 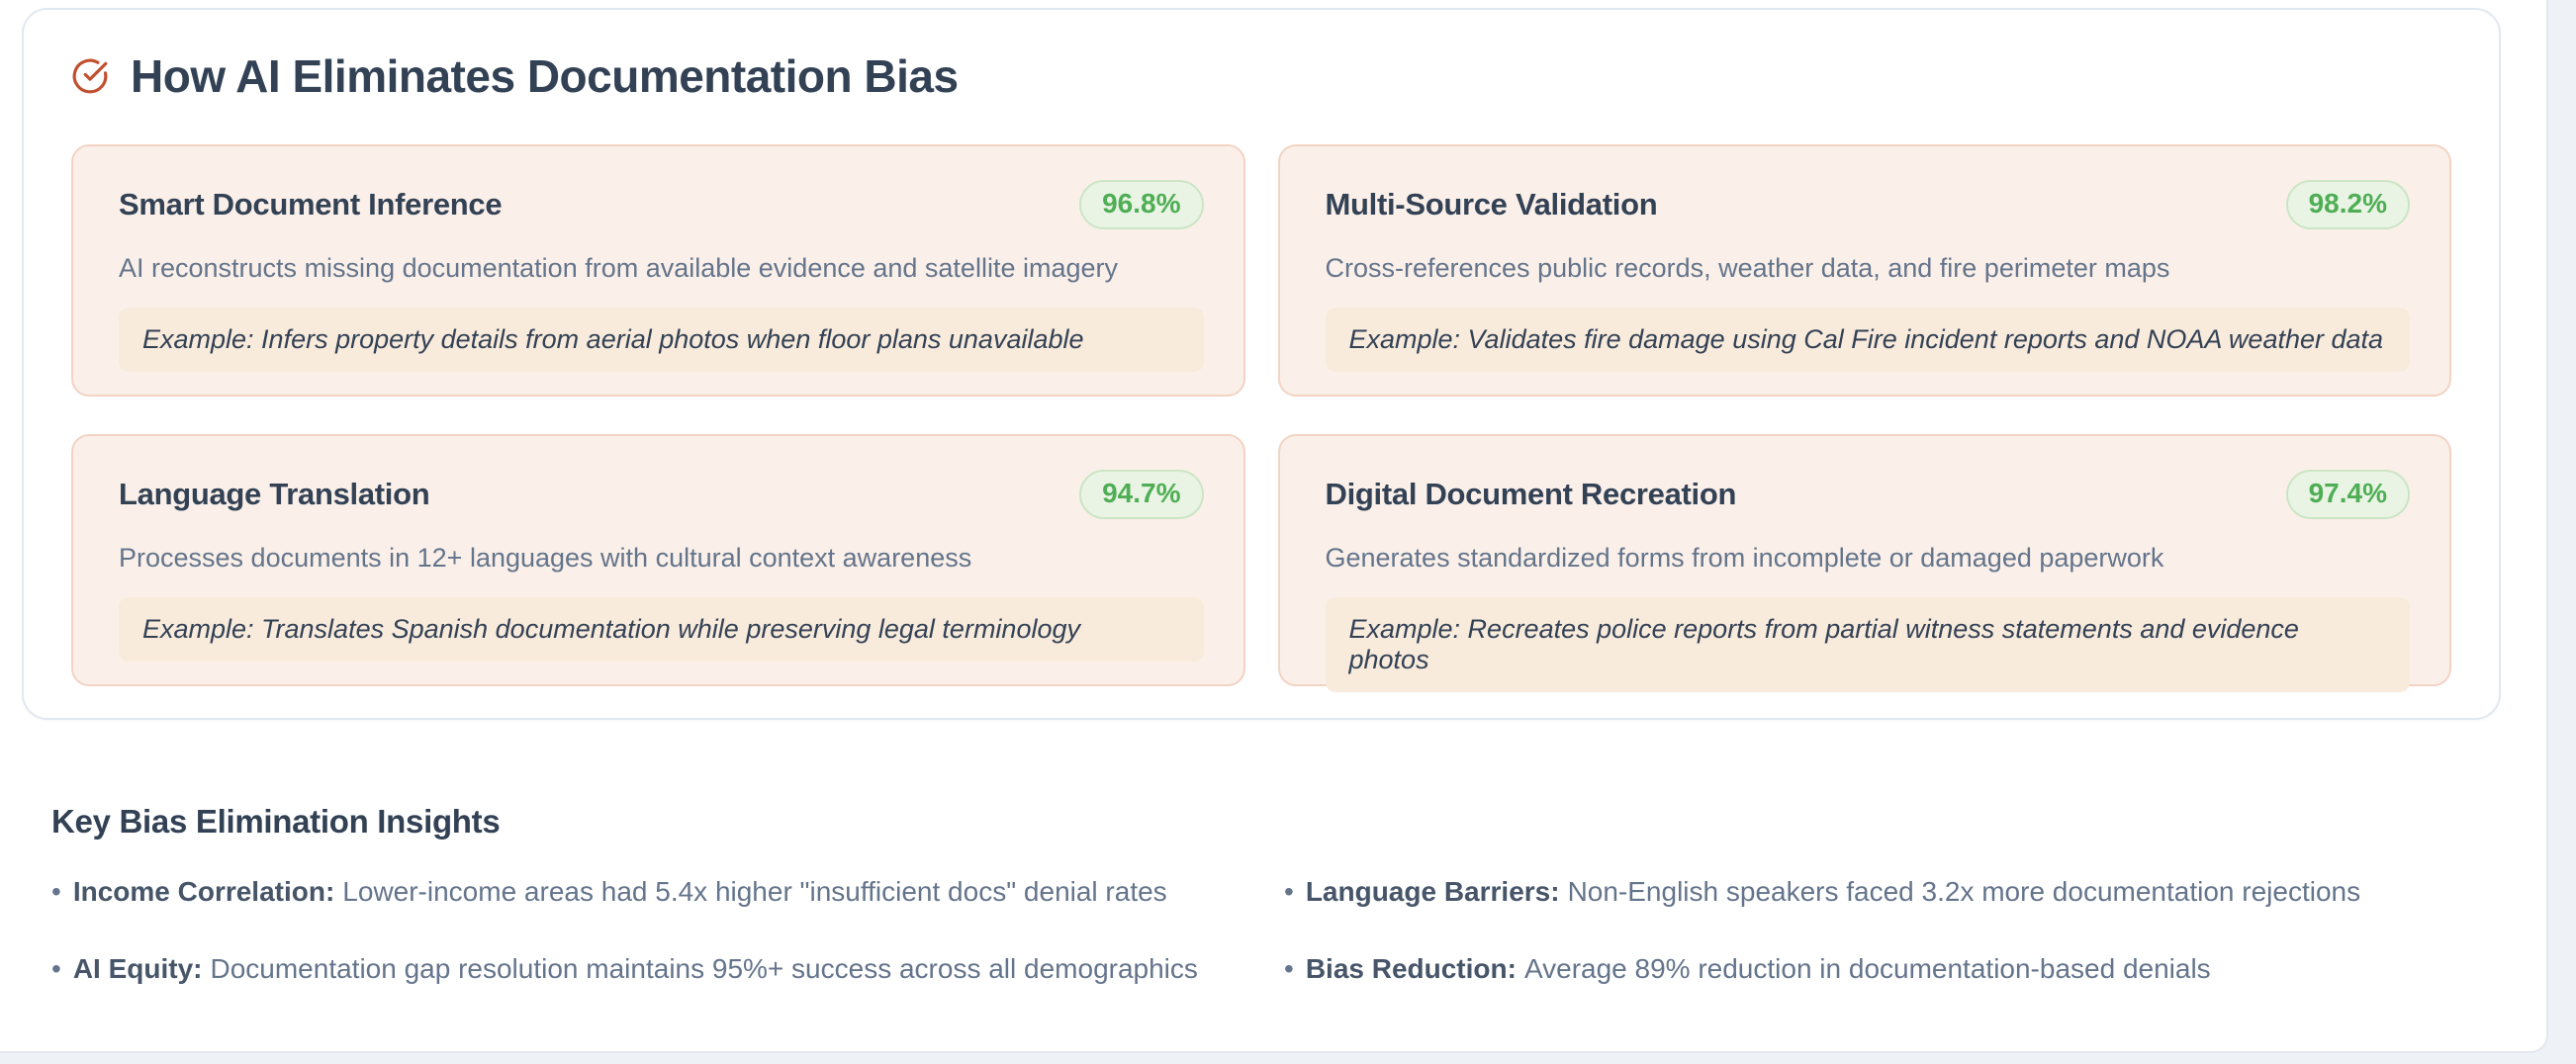 I want to click on accuracy-badge: 97.4%, so click(x=2347, y=494).